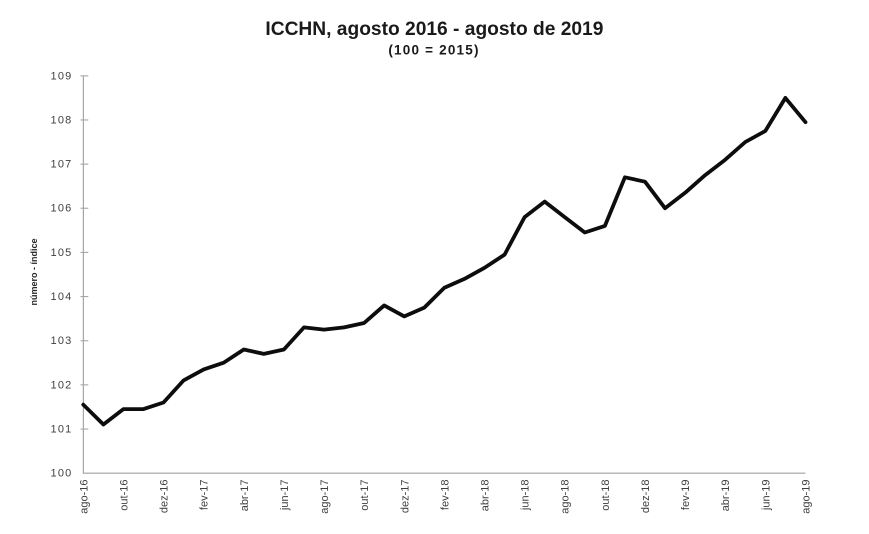 This screenshot has width=869, height=534. What do you see at coordinates (285, 496) in the screenshot?
I see `svg-text: jun-17` at bounding box center [285, 496].